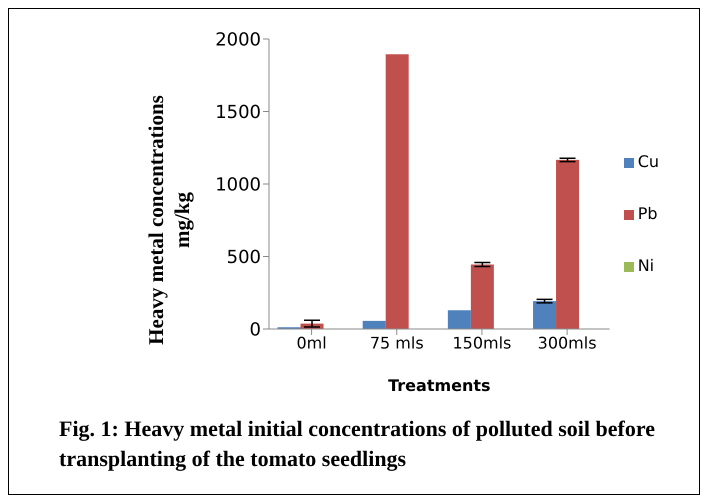 The image size is (710, 501). What do you see at coordinates (648, 213) in the screenshot?
I see `legend-label: Pb` at bounding box center [648, 213].